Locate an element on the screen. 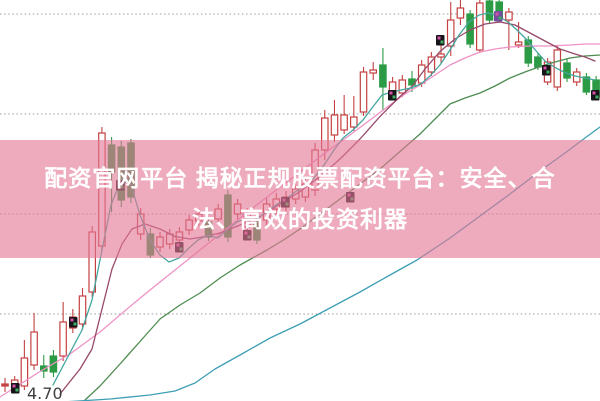 This screenshot has height=401, width=600. price-low-label: 4.70 is located at coordinates (45, 392).